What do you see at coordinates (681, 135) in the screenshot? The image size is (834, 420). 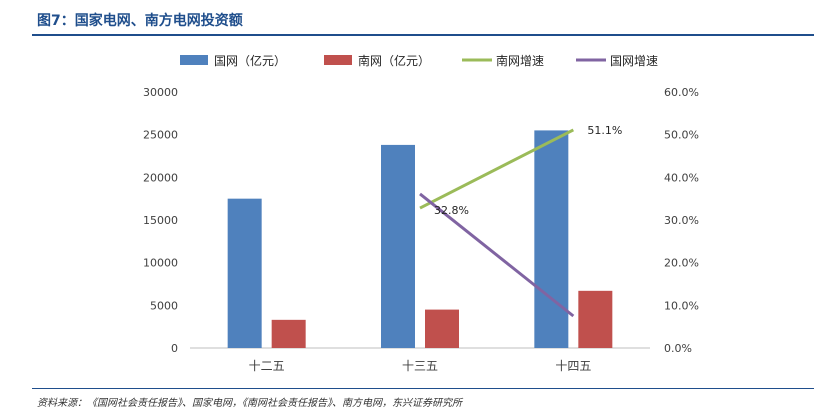 I see `y2-tick-label: 50.0%` at bounding box center [681, 135].